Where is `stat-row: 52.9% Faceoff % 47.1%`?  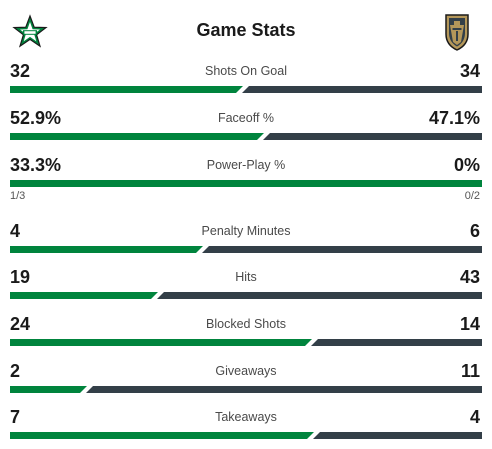 stat-row: 52.9% Faceoff % 47.1% is located at coordinates (246, 125).